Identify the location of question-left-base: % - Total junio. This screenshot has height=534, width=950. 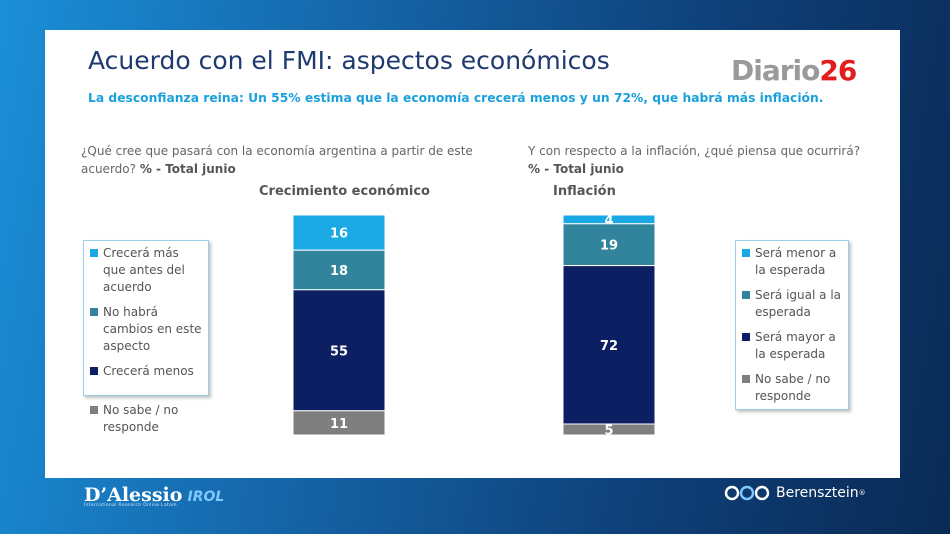
(187, 169).